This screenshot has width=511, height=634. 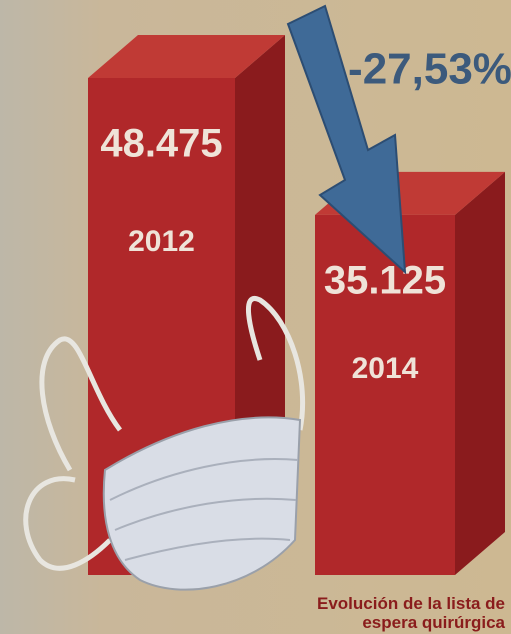 What do you see at coordinates (204, 509) in the screenshot?
I see `mask-fold` at bounding box center [204, 509].